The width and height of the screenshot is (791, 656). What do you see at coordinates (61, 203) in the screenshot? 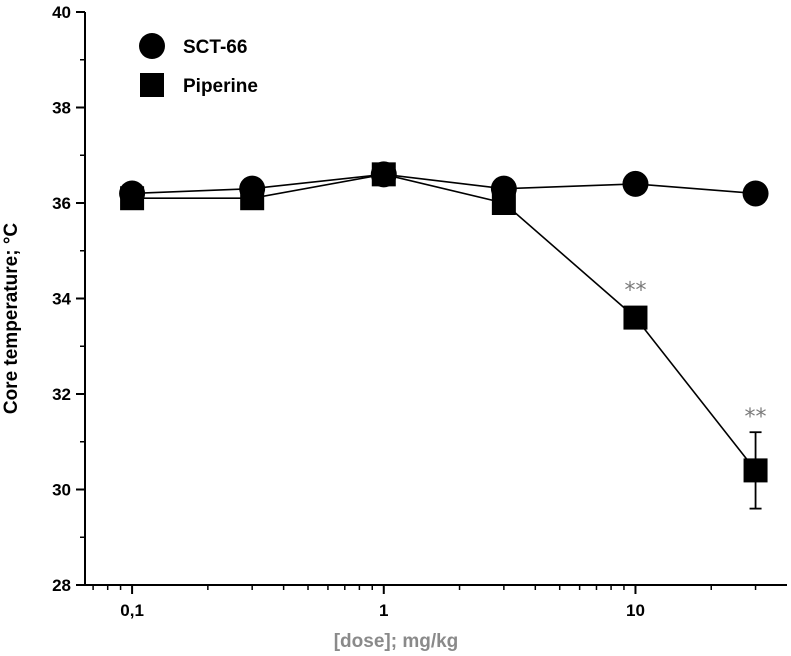
I see `y-tick-label: 36` at bounding box center [61, 203].